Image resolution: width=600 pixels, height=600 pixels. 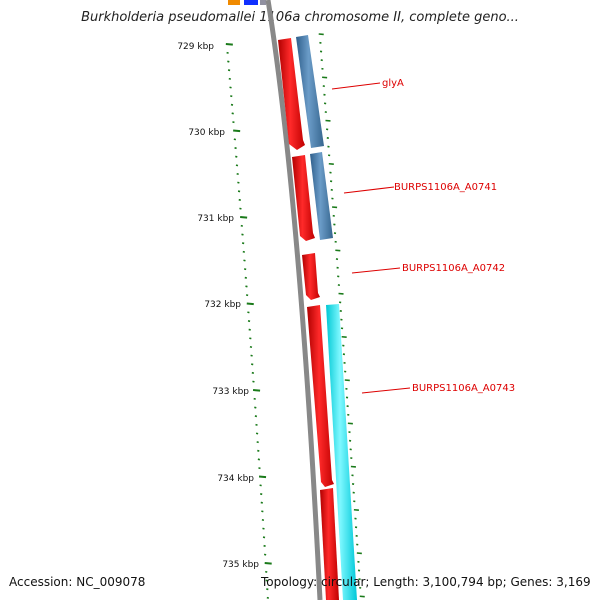 I want to click on blue-feature-glyA, so click(x=310, y=91).